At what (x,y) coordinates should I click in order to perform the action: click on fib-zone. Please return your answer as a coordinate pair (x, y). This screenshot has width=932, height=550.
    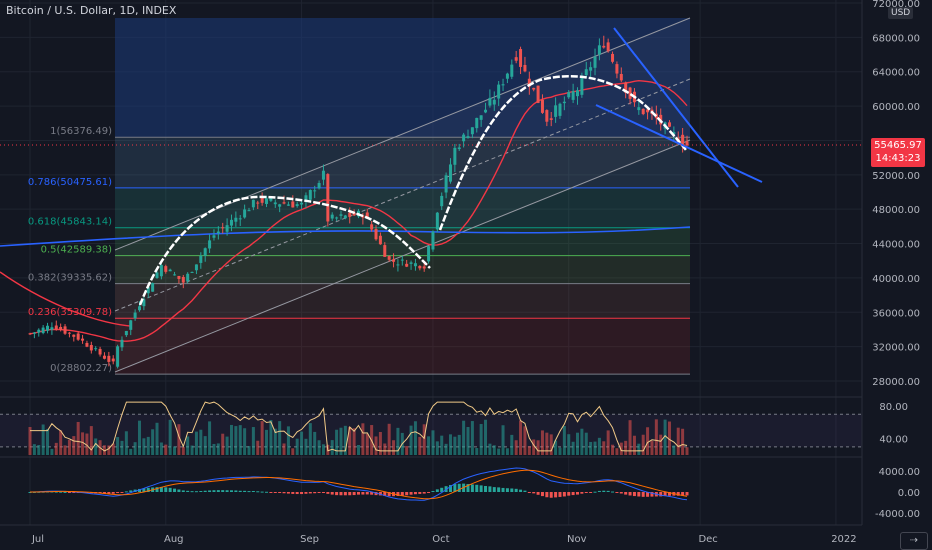
    Looking at the image, I should click on (402, 346).